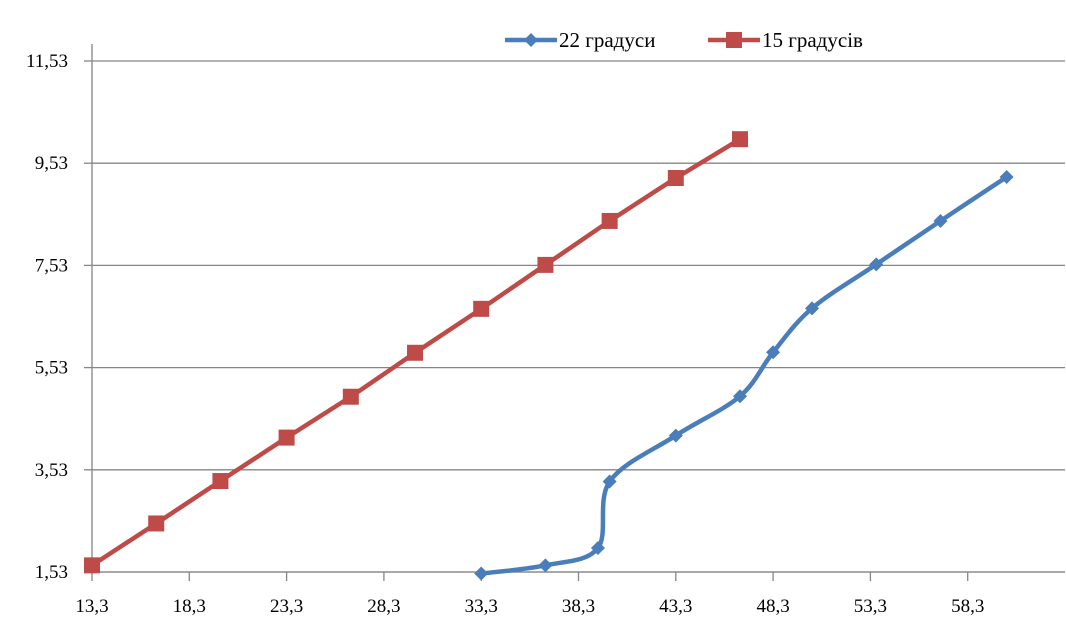 The width and height of the screenshot is (1066, 619). Describe the element at coordinates (772, 606) in the screenshot. I see `x-tick-label: 48,3` at that location.